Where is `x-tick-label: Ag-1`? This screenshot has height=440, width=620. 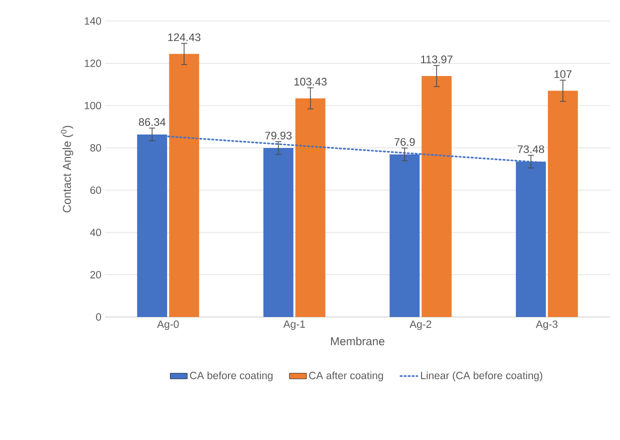
x-tick-label: Ag-1 is located at coordinates (294, 325).